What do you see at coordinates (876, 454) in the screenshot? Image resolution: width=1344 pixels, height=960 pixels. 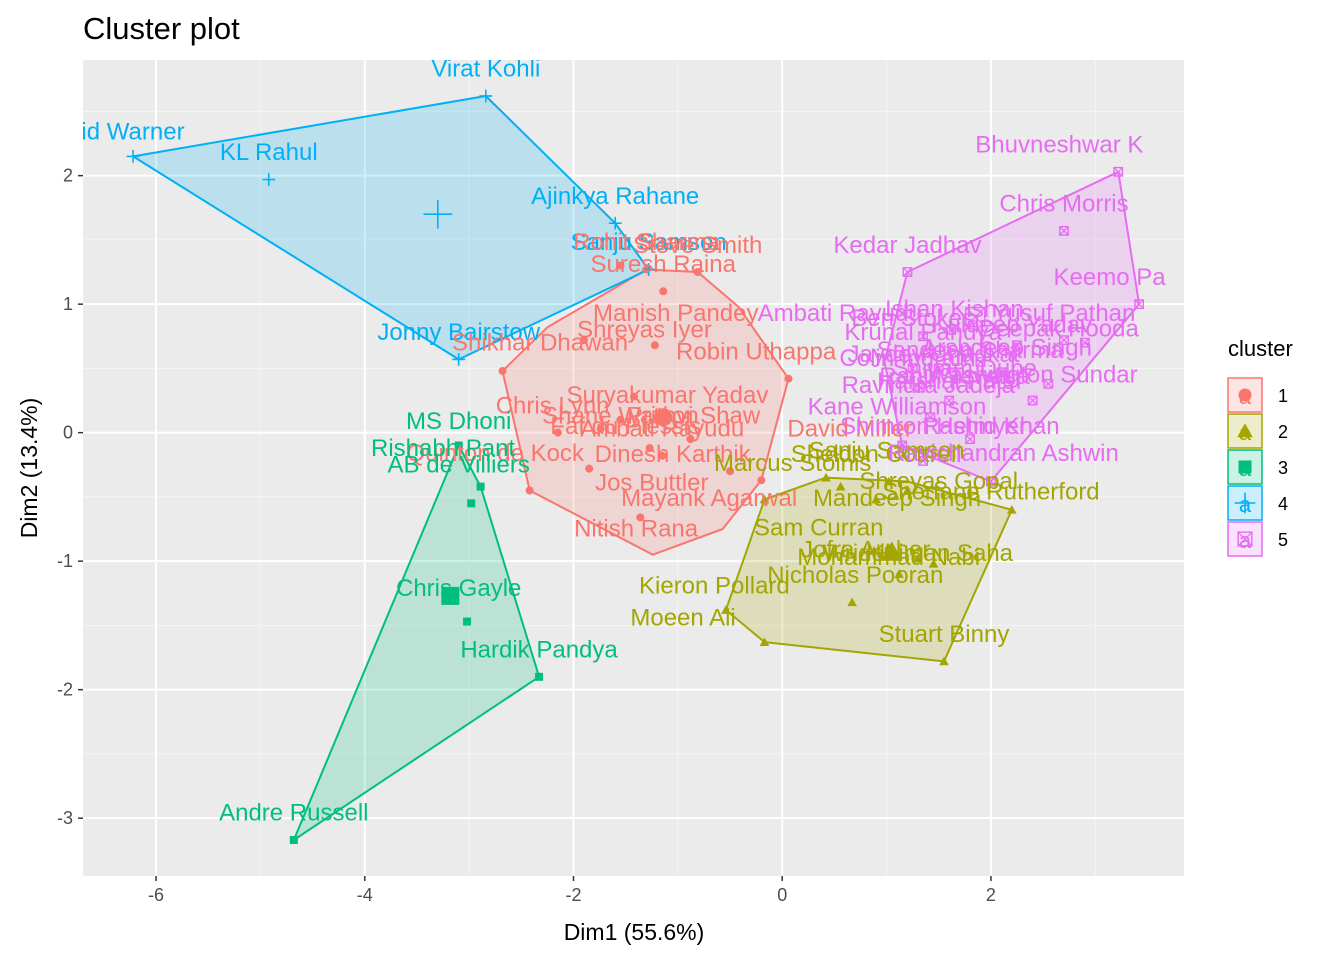 I see `point-label: Sheldon Cottrell` at bounding box center [876, 454].